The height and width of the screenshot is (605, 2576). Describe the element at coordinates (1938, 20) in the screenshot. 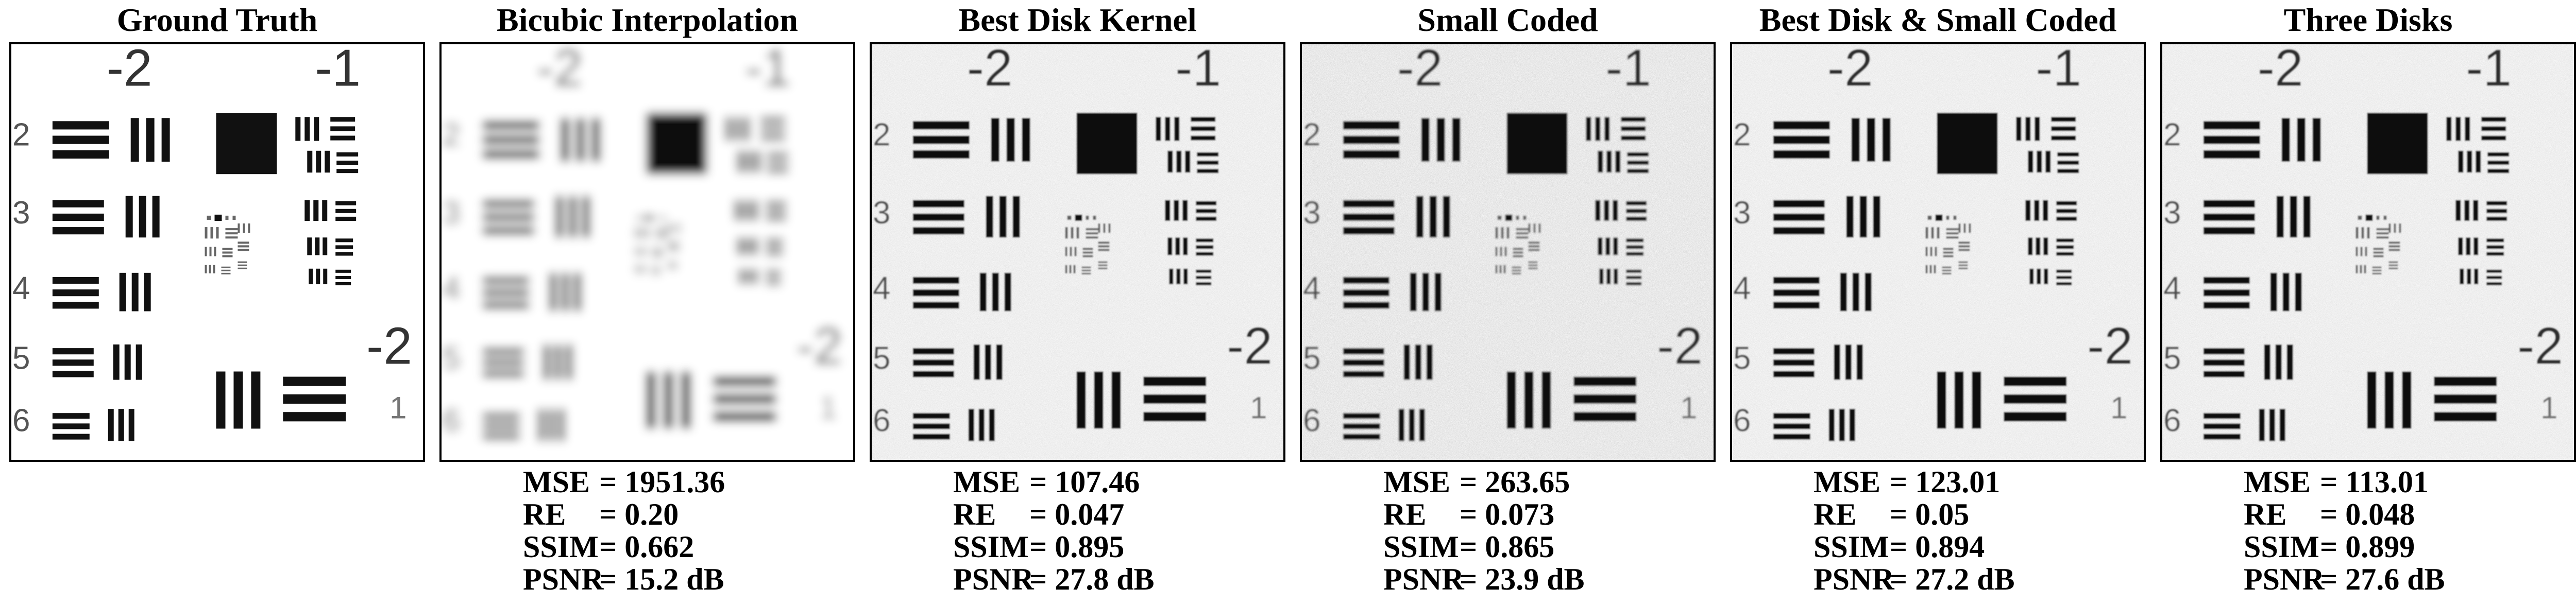

I see `panel-title: Best Disk & Small Coded` at that location.